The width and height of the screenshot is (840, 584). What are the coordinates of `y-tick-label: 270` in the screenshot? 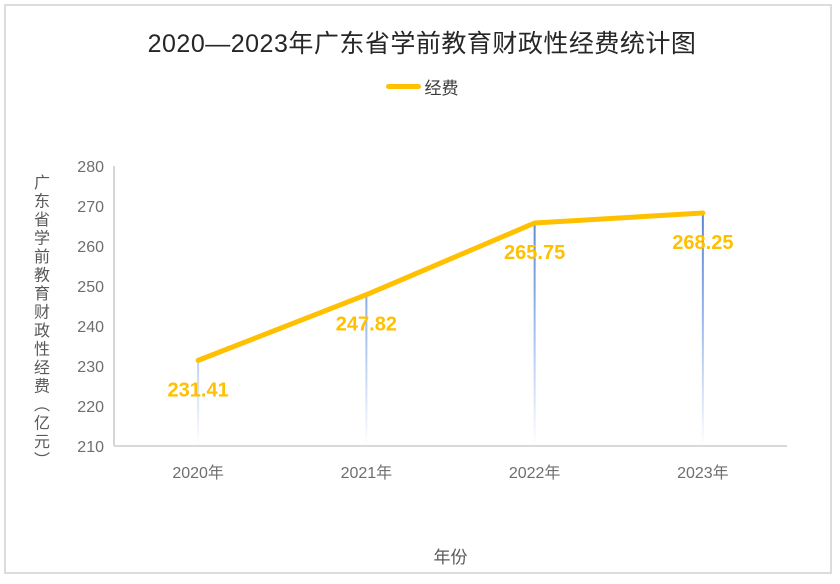 It's located at (90, 207).